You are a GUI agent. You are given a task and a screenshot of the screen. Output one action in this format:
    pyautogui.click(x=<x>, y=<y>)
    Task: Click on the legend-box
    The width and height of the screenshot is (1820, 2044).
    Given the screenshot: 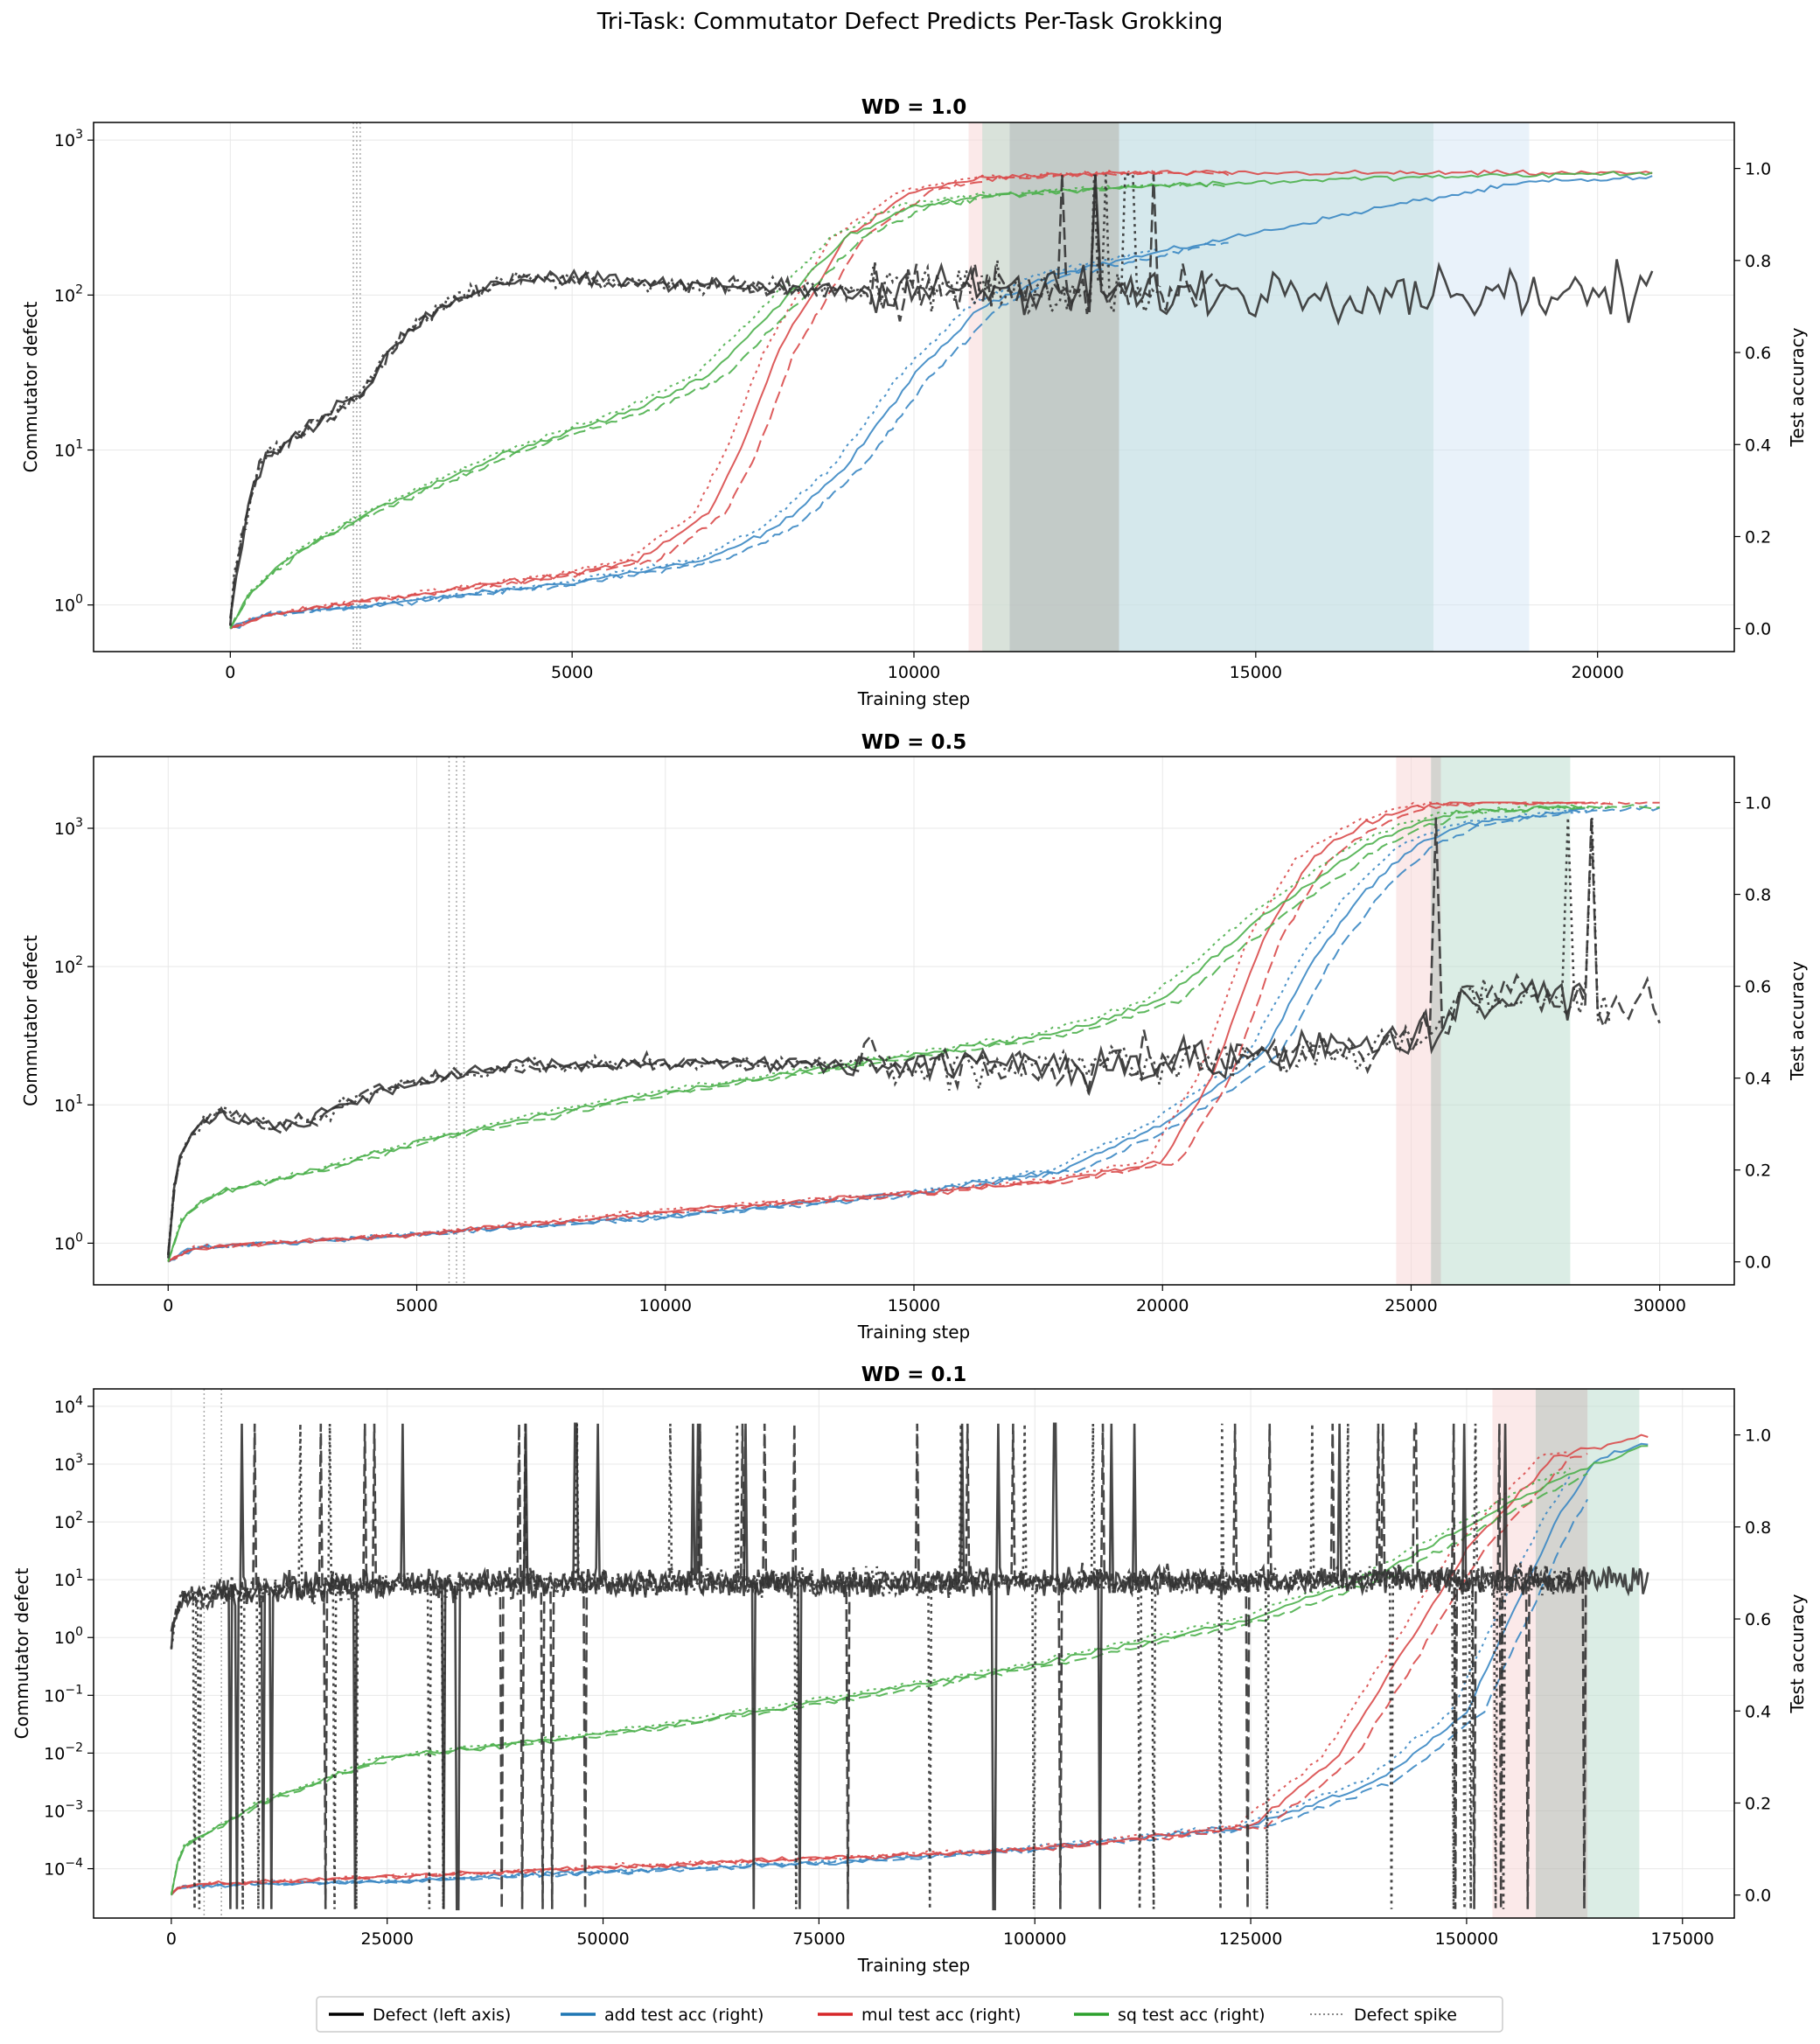 What is the action you would take?
    pyautogui.click(x=909, y=2014)
    